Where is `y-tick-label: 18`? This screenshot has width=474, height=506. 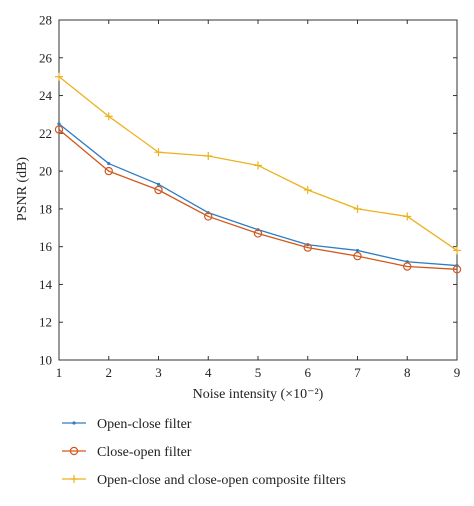
y-tick-label: 18 is located at coordinates (45, 208).